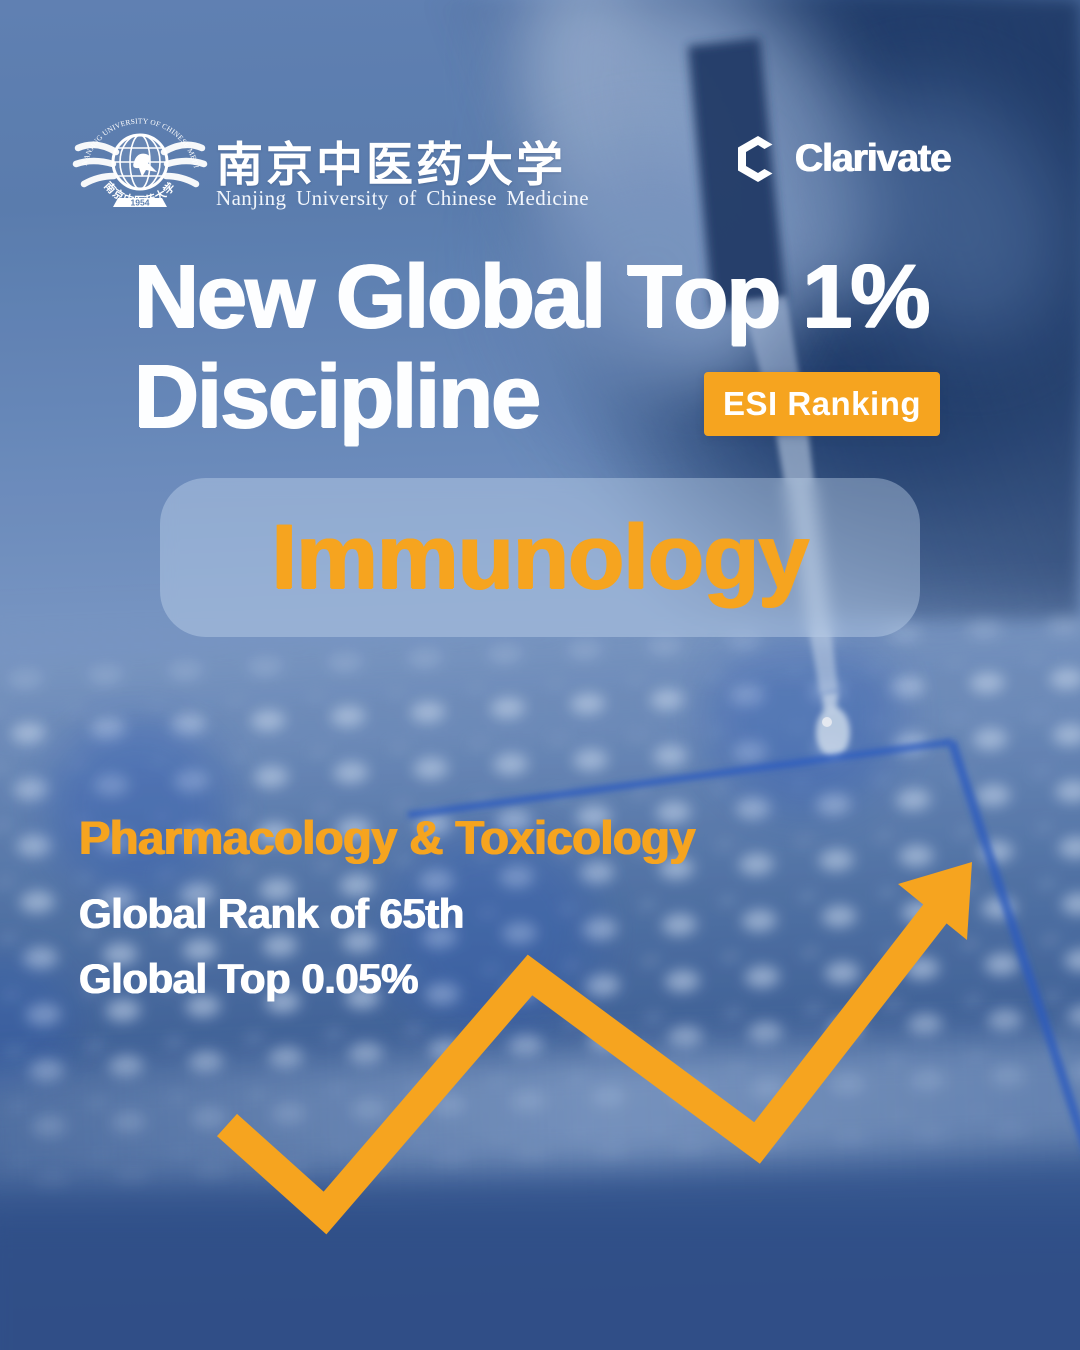 This screenshot has height=1350, width=1080. I want to click on background-bottom-wash, so click(540, 1277).